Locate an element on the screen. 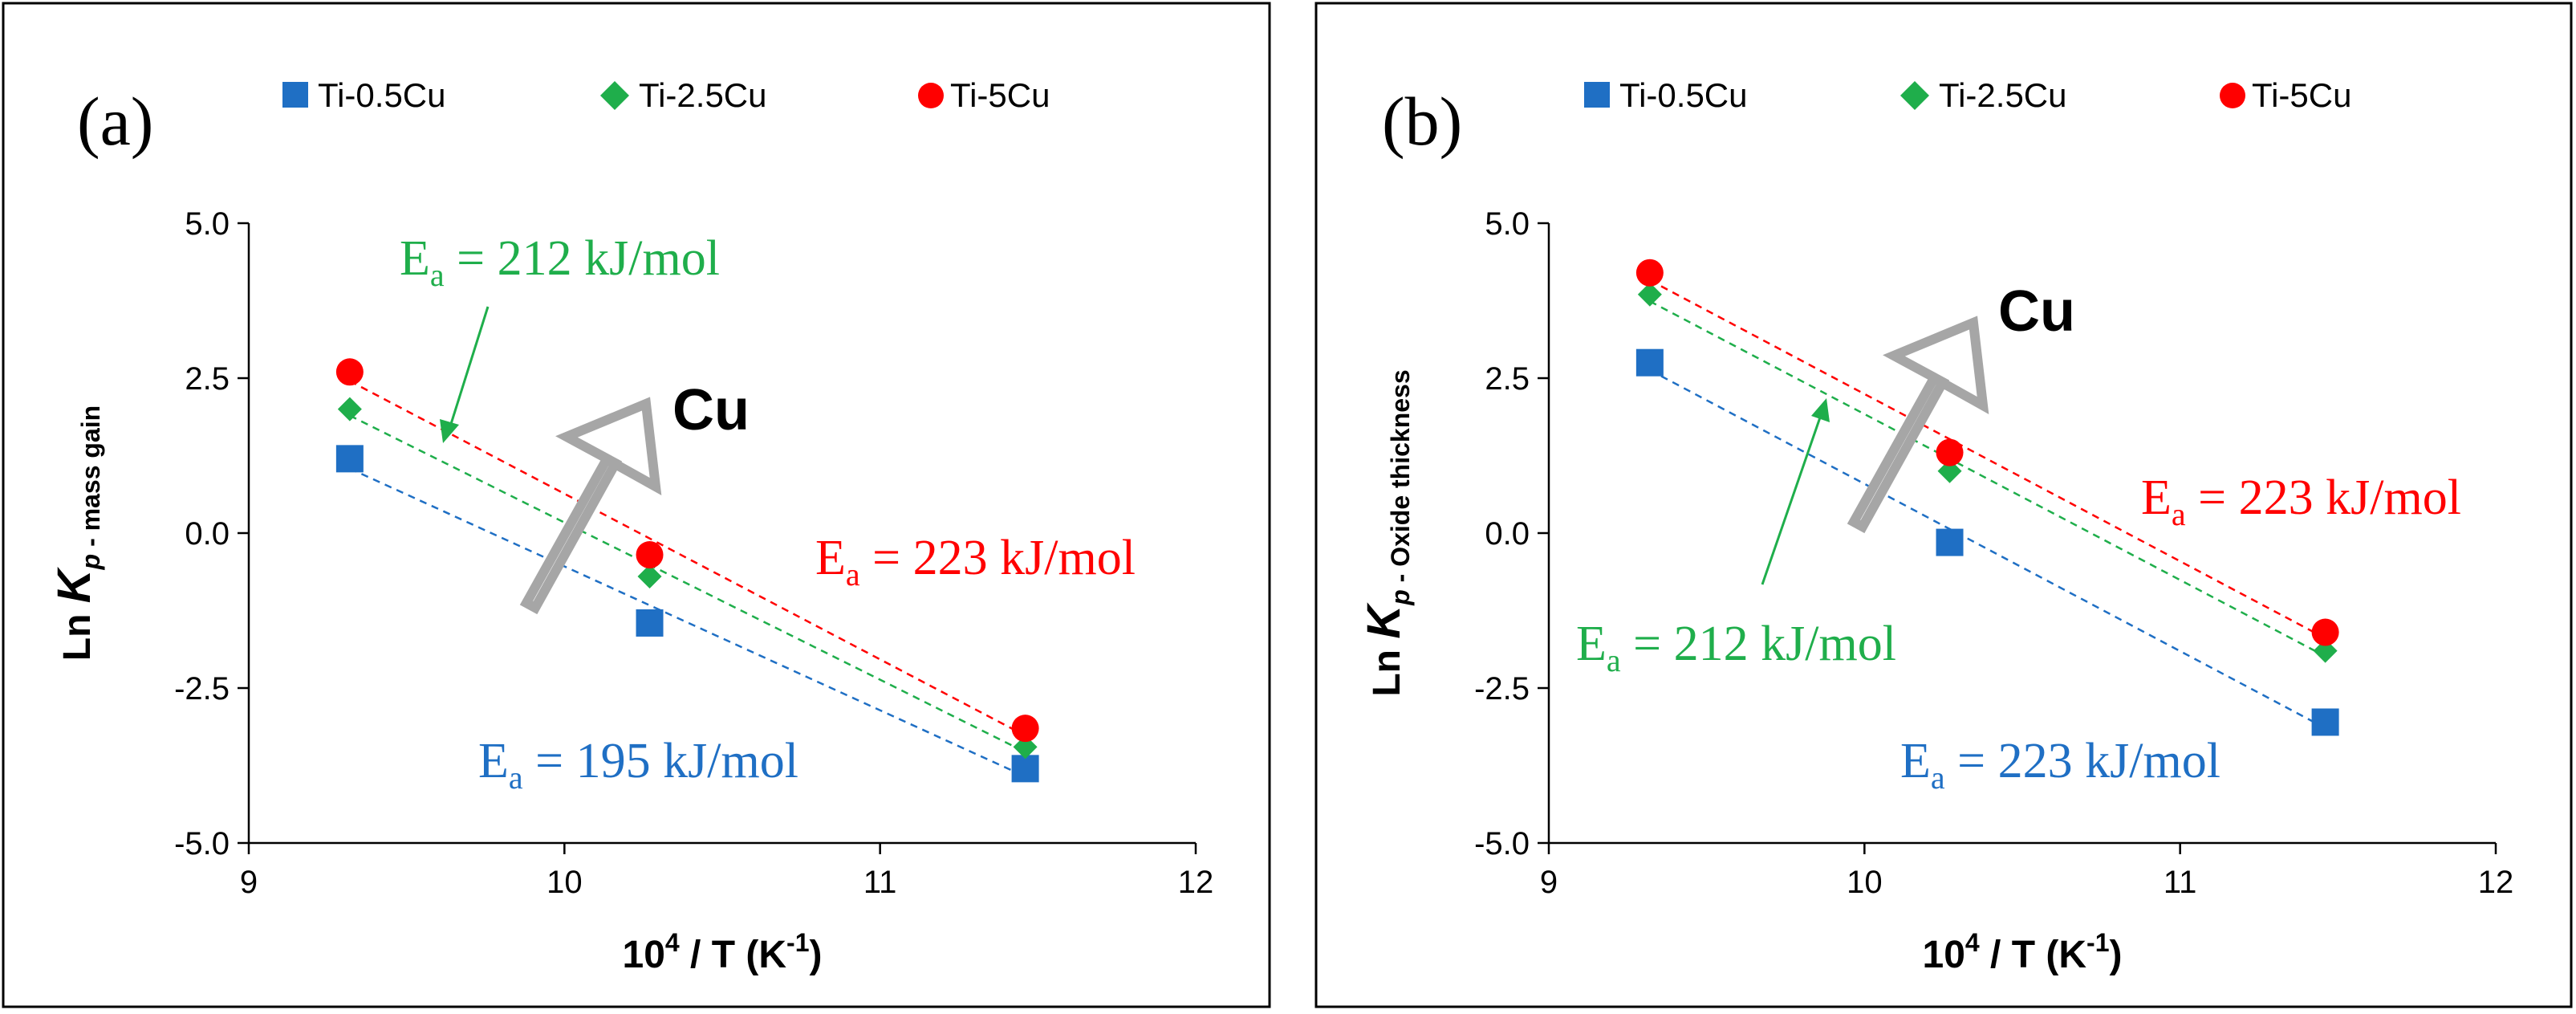  panel-b-trendline-ti-2-5cu is located at coordinates (1987, 479).